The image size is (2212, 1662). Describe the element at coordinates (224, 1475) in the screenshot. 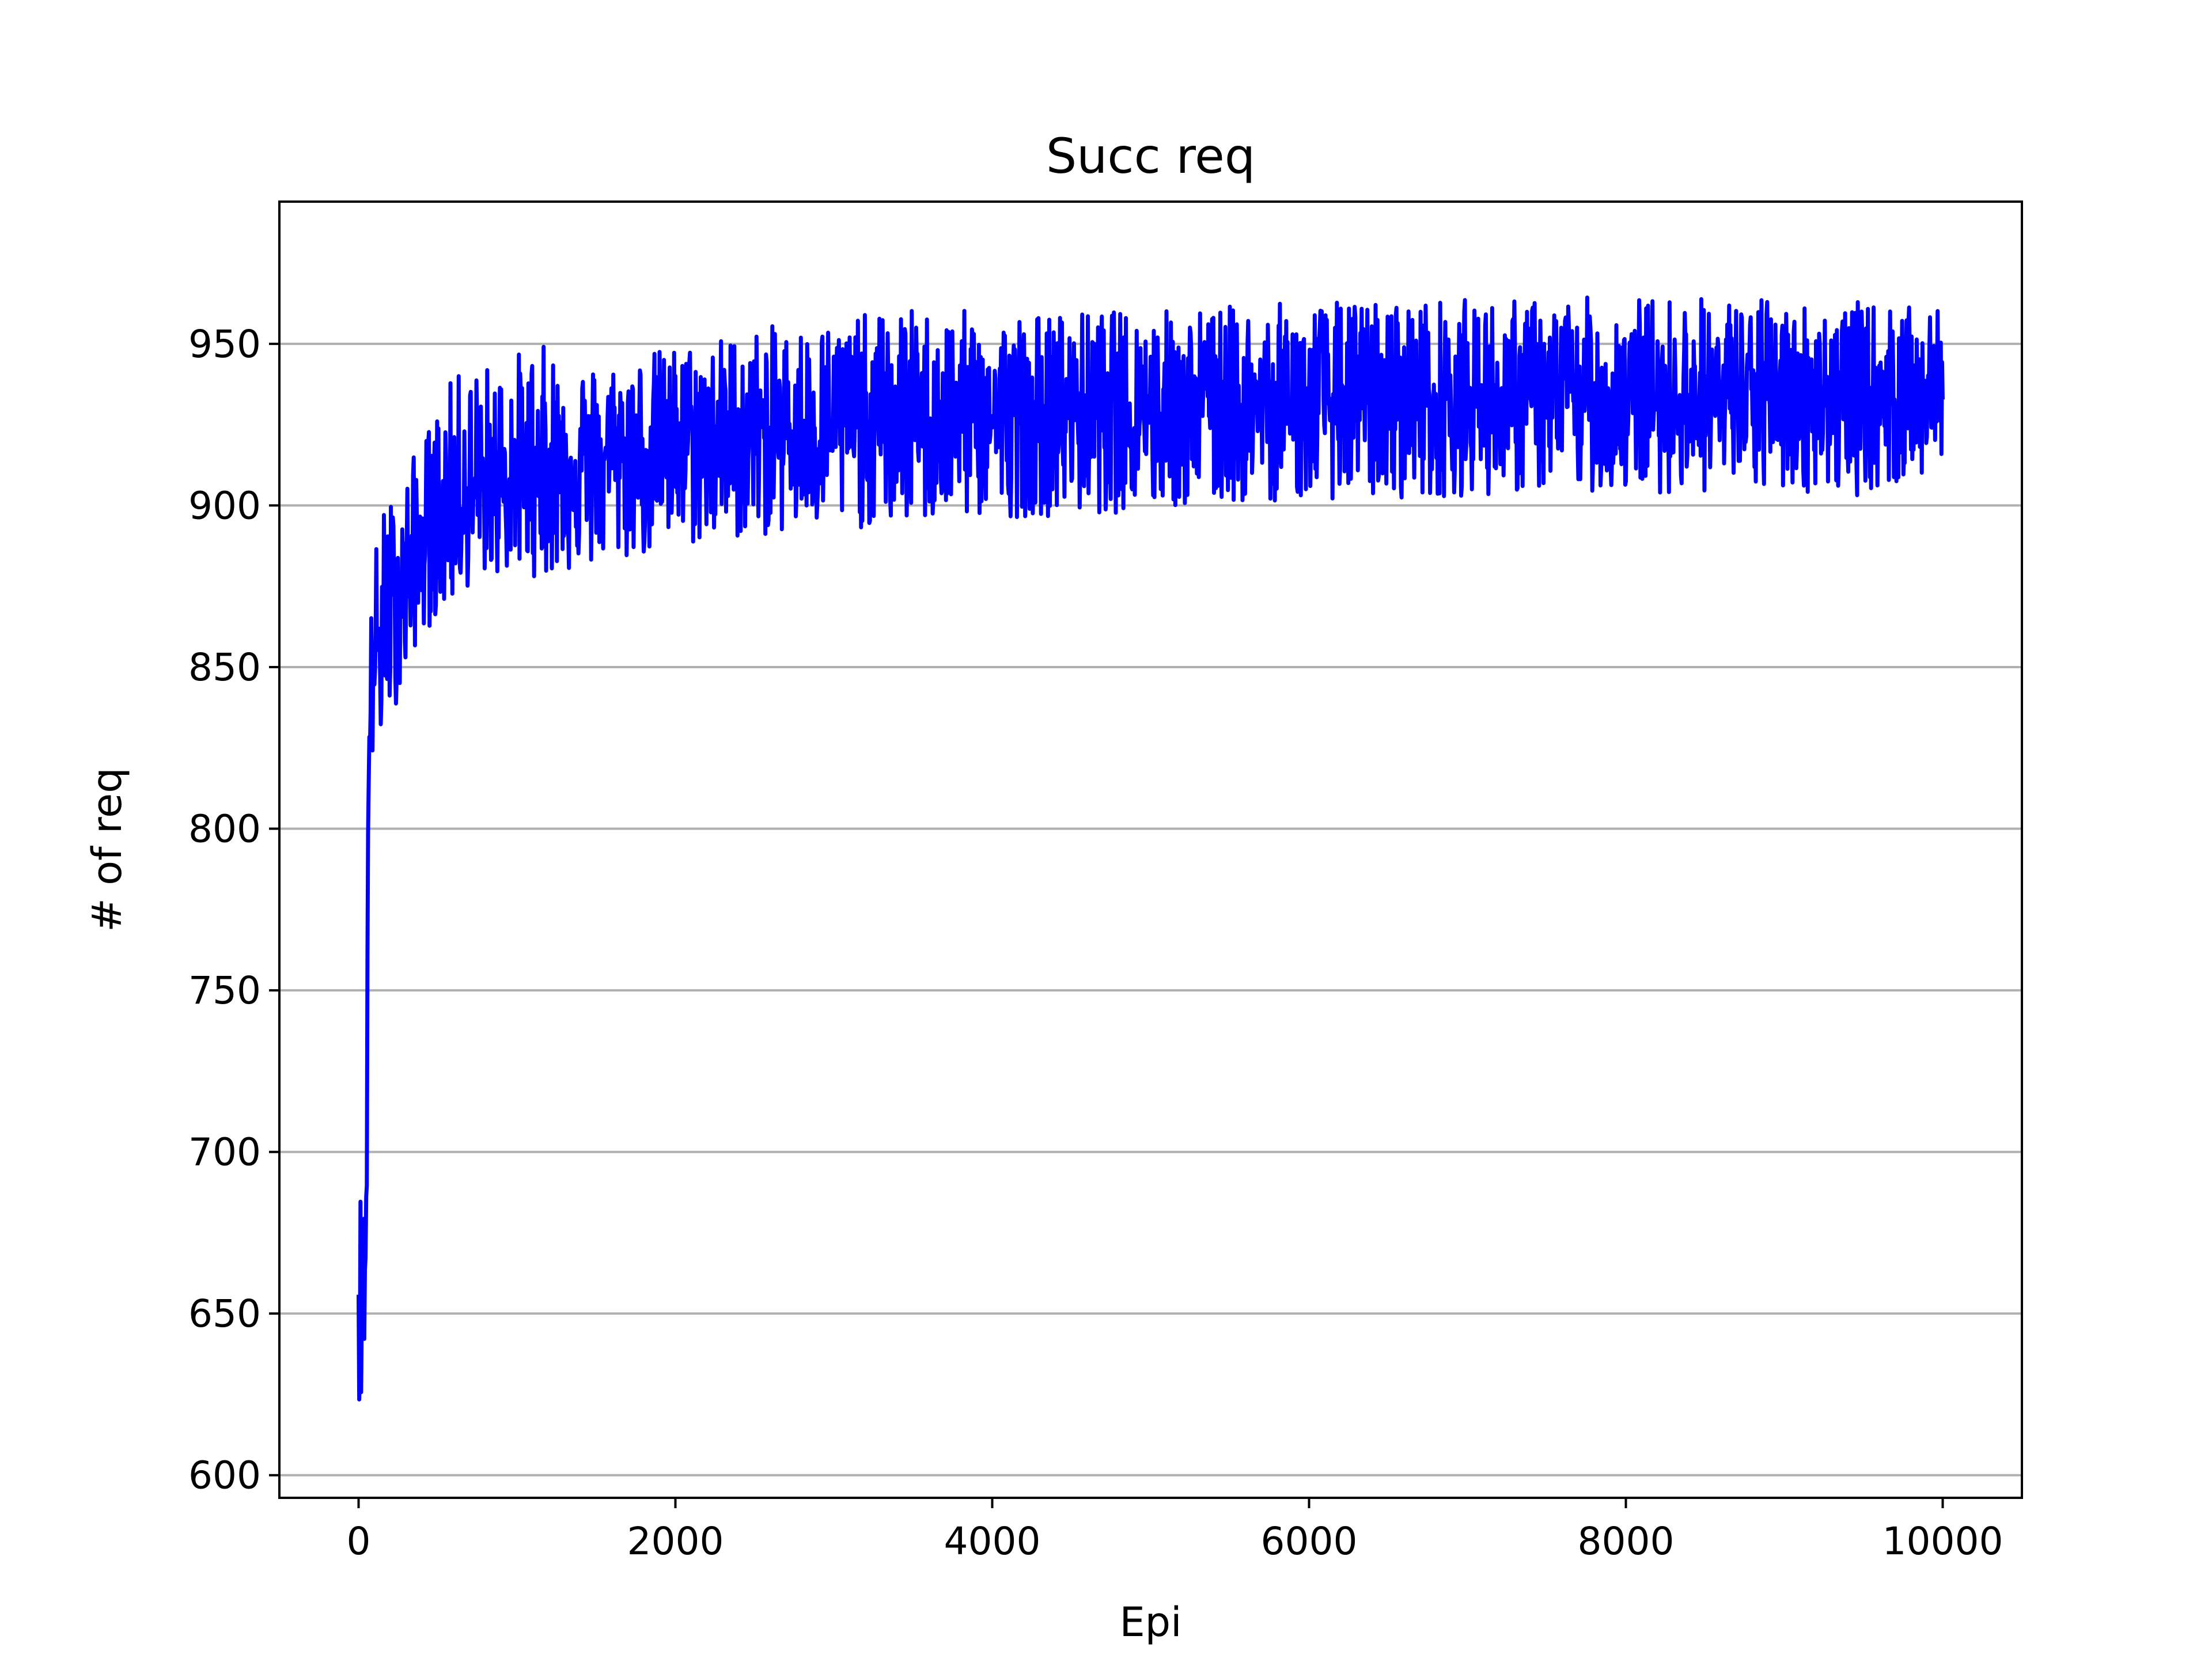

I see `y-tick-label: 600` at that location.